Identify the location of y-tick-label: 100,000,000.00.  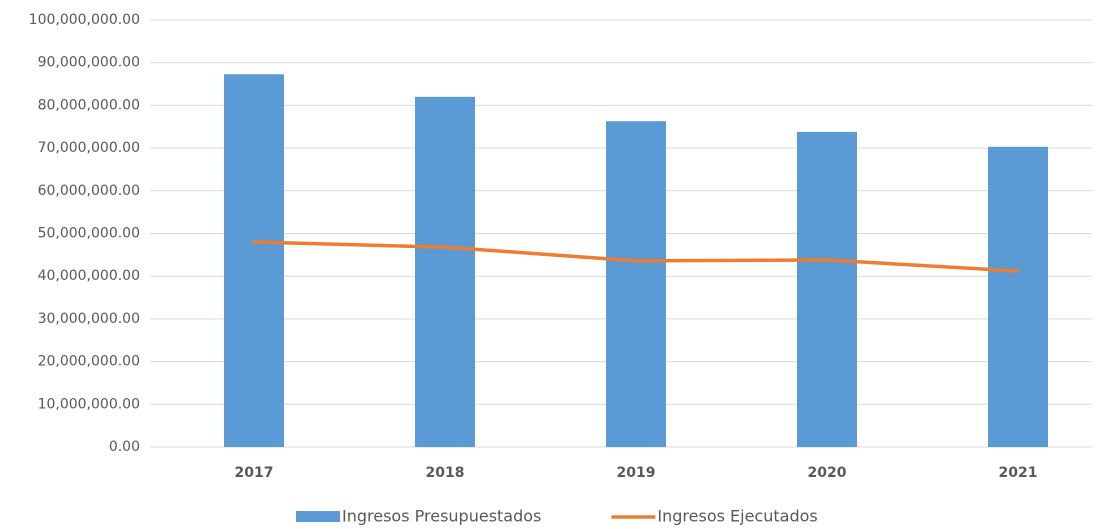
(84, 20).